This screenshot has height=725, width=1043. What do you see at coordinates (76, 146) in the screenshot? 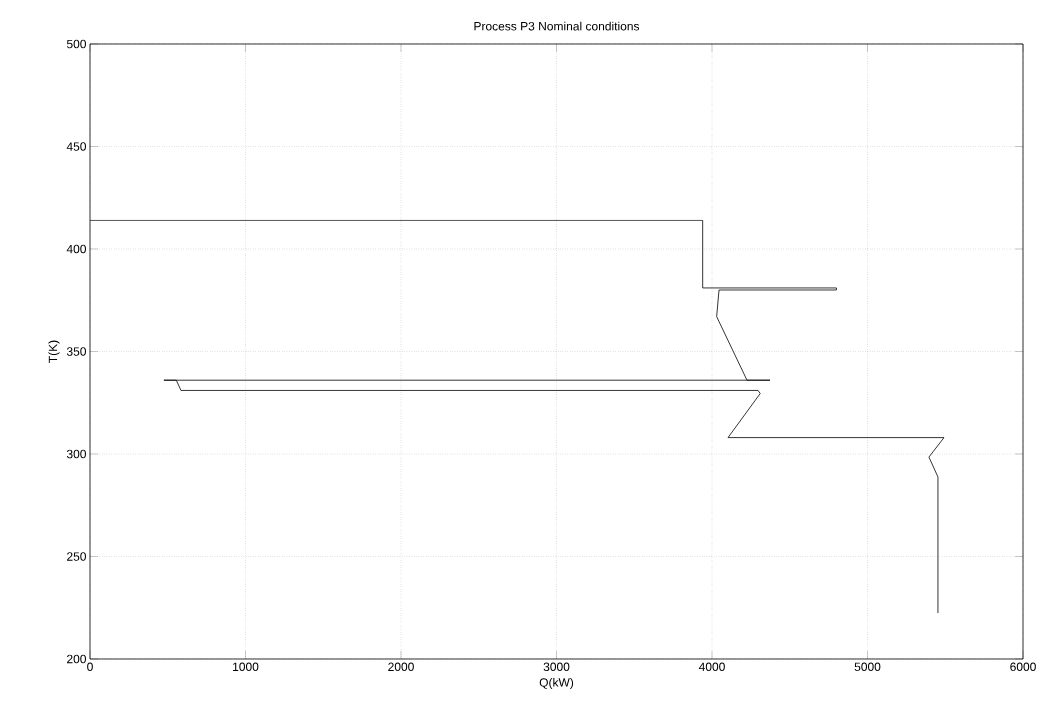
I see `y-tick-label: 450` at bounding box center [76, 146].